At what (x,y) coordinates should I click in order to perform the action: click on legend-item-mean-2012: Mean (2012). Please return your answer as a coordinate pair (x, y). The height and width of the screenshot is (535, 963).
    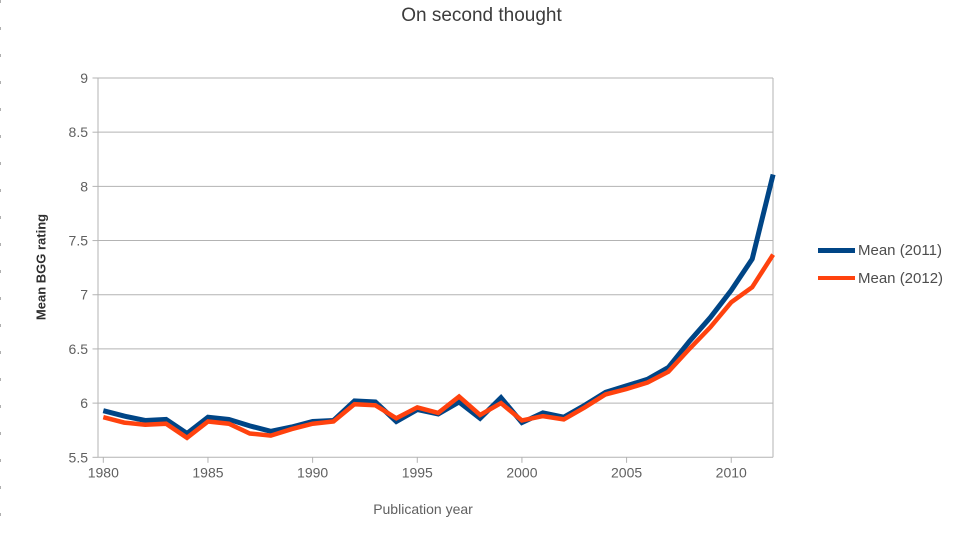
    Looking at the image, I should click on (880, 278).